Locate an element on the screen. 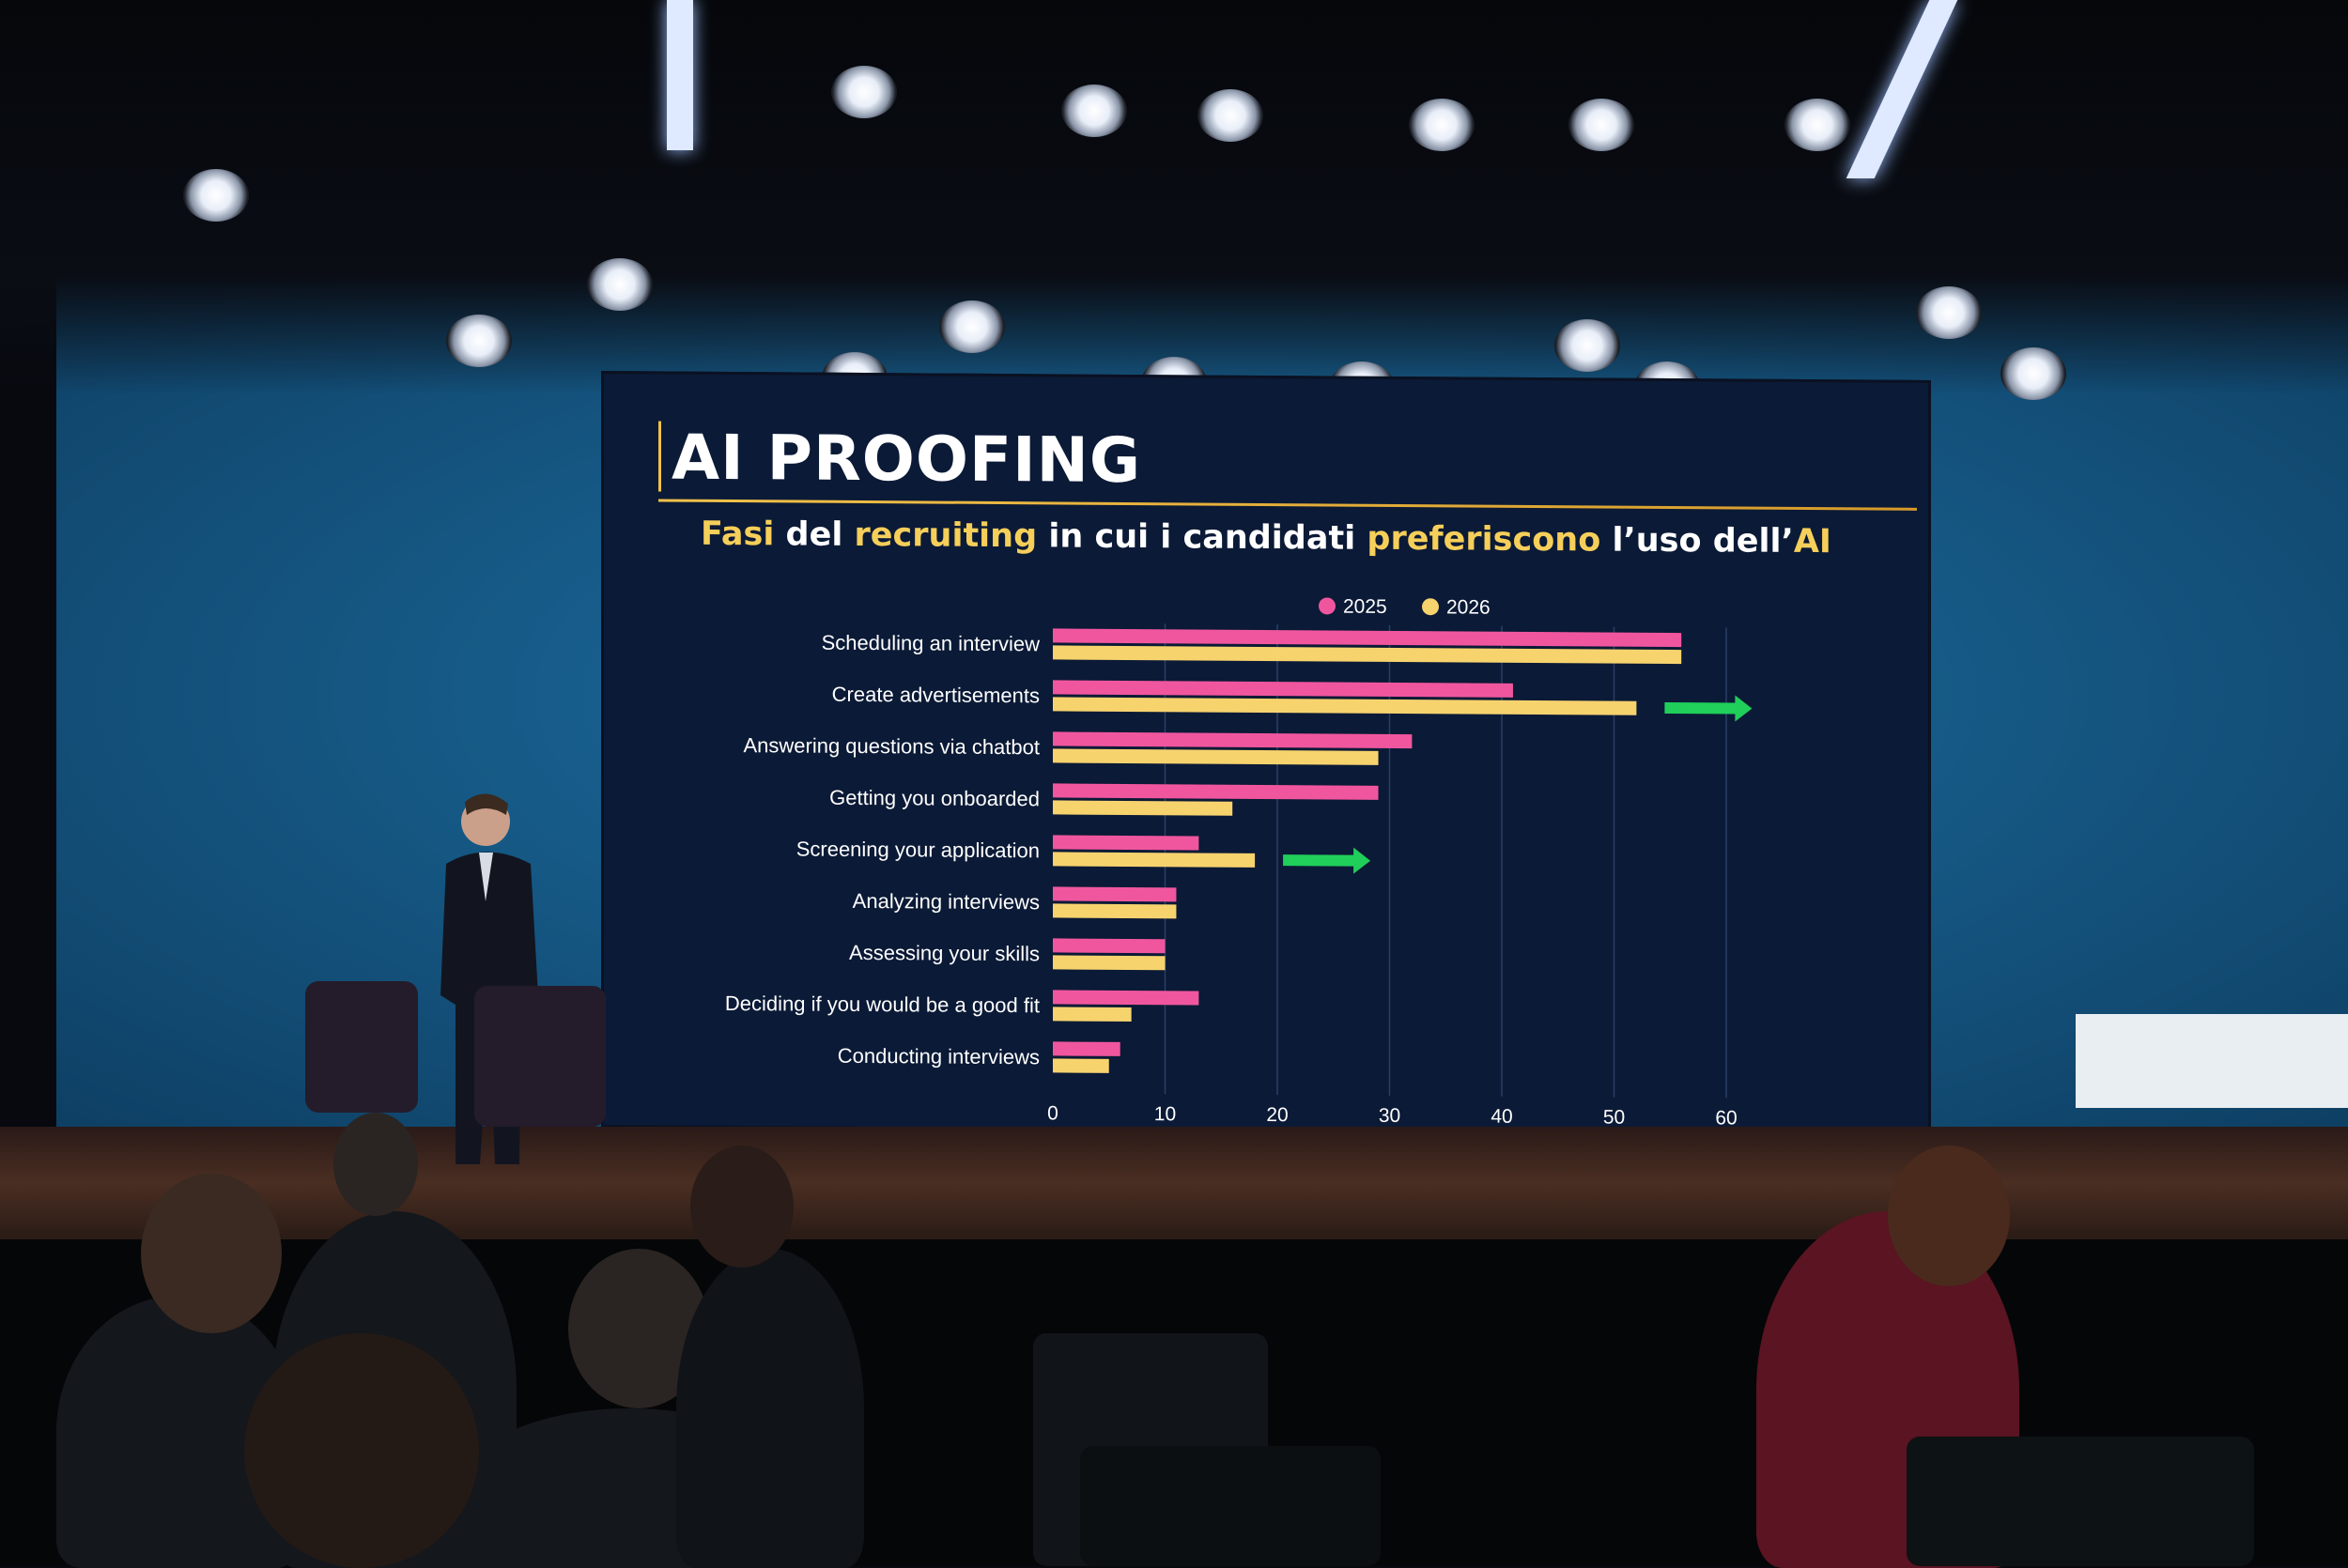 This screenshot has height=1568, width=2348. x-tick-label: 10 is located at coordinates (1165, 1114).